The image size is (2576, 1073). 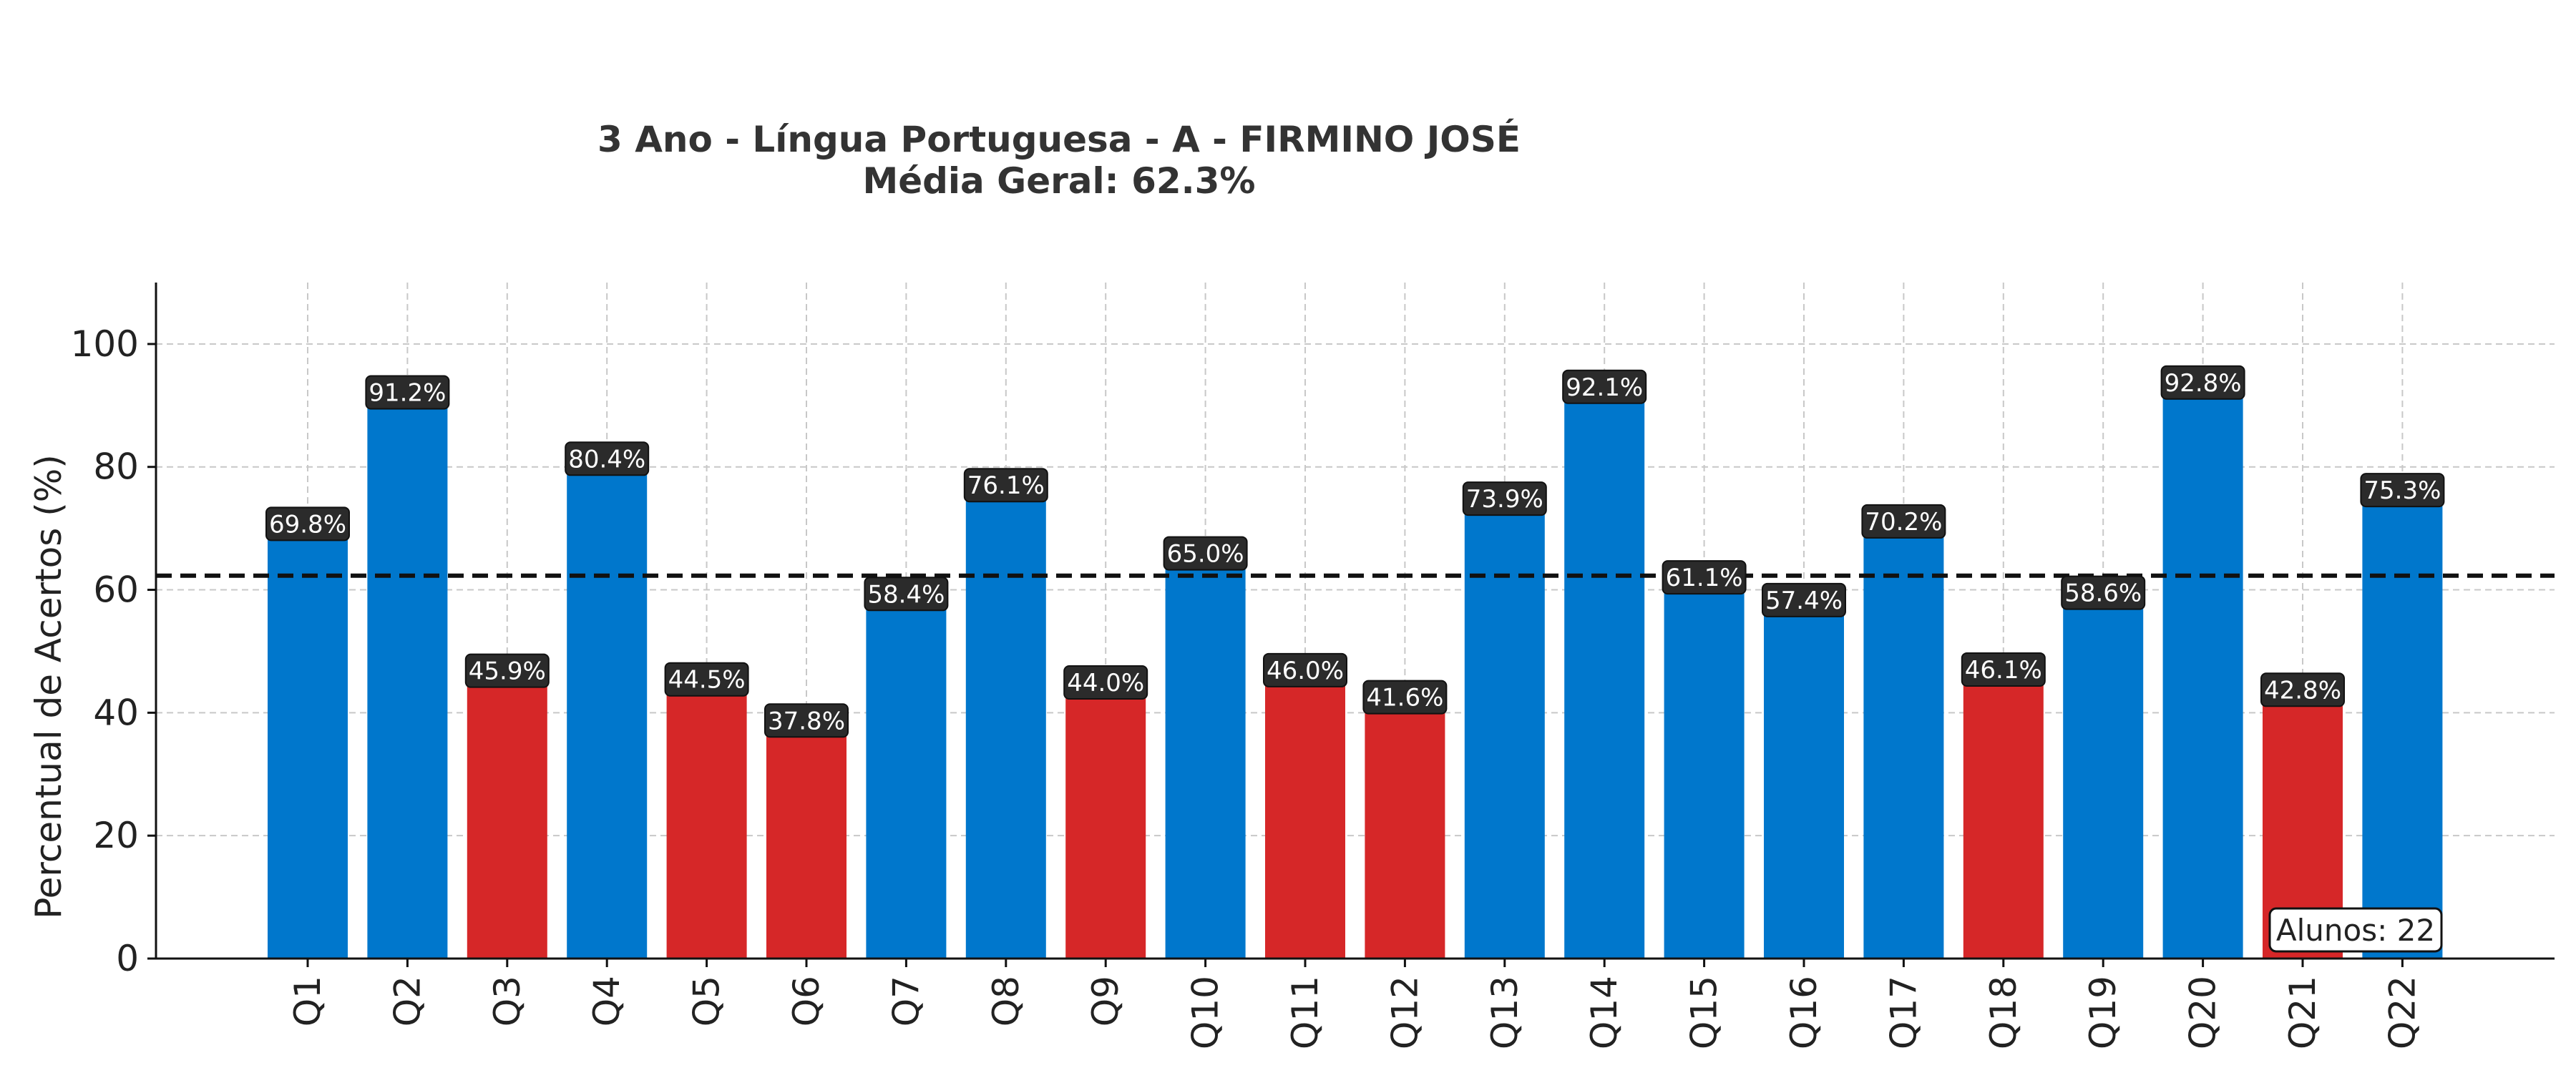 What do you see at coordinates (2402, 1012) in the screenshot?
I see `x-tick-label: Q22` at bounding box center [2402, 1012].